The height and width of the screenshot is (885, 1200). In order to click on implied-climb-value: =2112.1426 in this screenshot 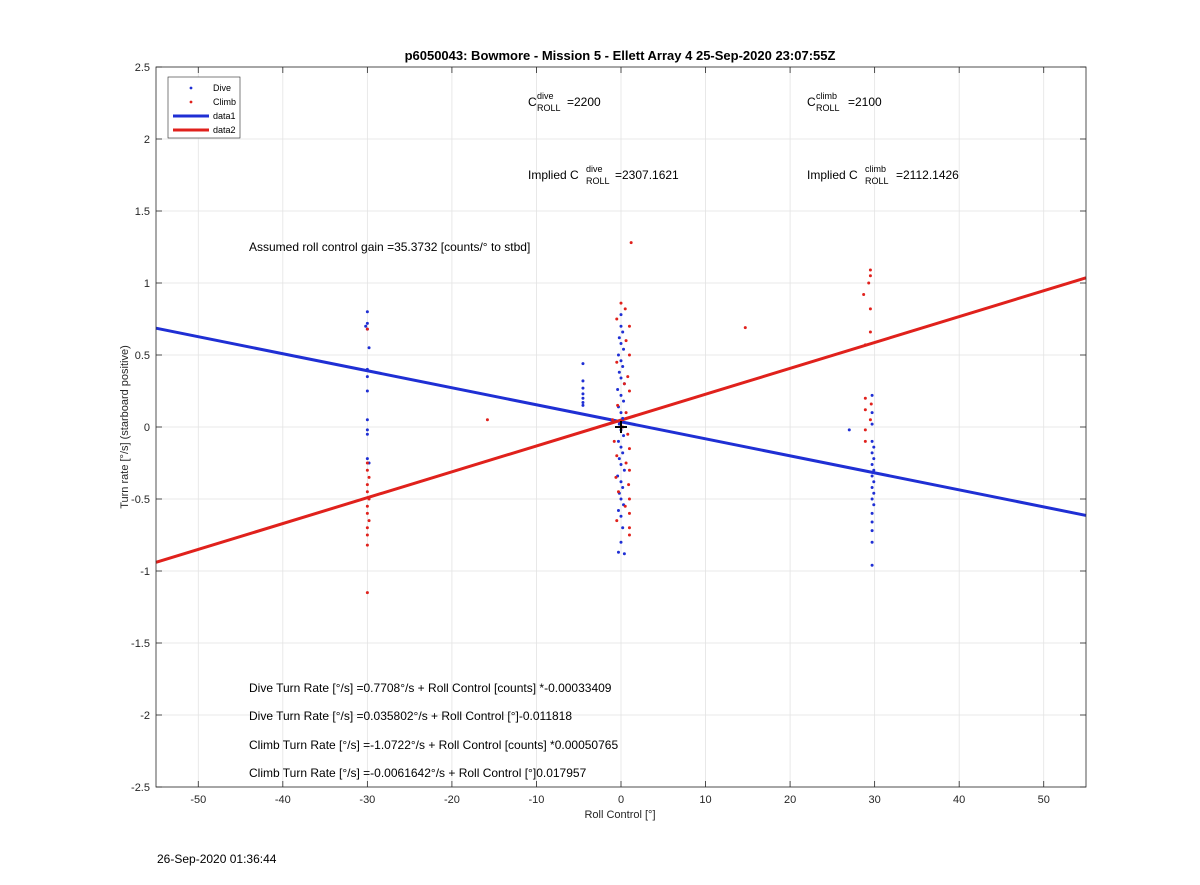, I will do `click(927, 175)`.